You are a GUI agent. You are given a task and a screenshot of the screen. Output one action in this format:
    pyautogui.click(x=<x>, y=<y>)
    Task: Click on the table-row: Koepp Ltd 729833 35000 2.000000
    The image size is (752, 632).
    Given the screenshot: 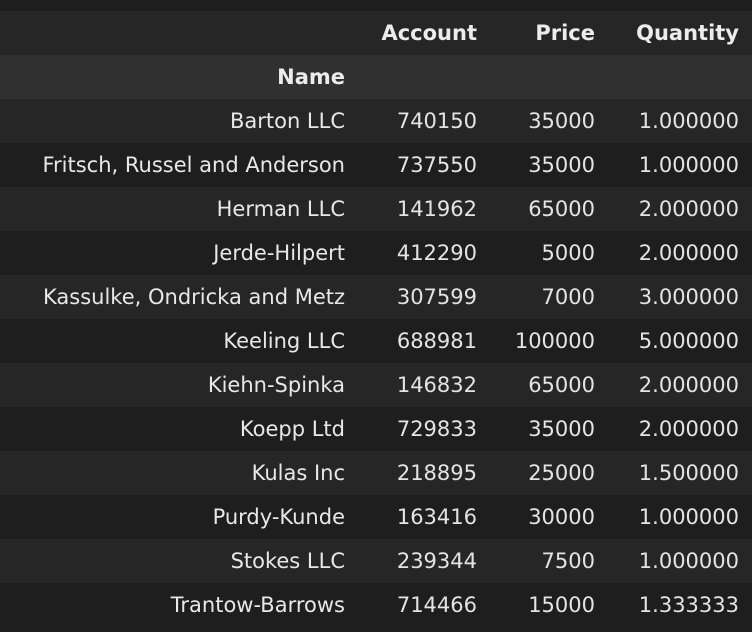 What is the action you would take?
    pyautogui.click(x=376, y=429)
    